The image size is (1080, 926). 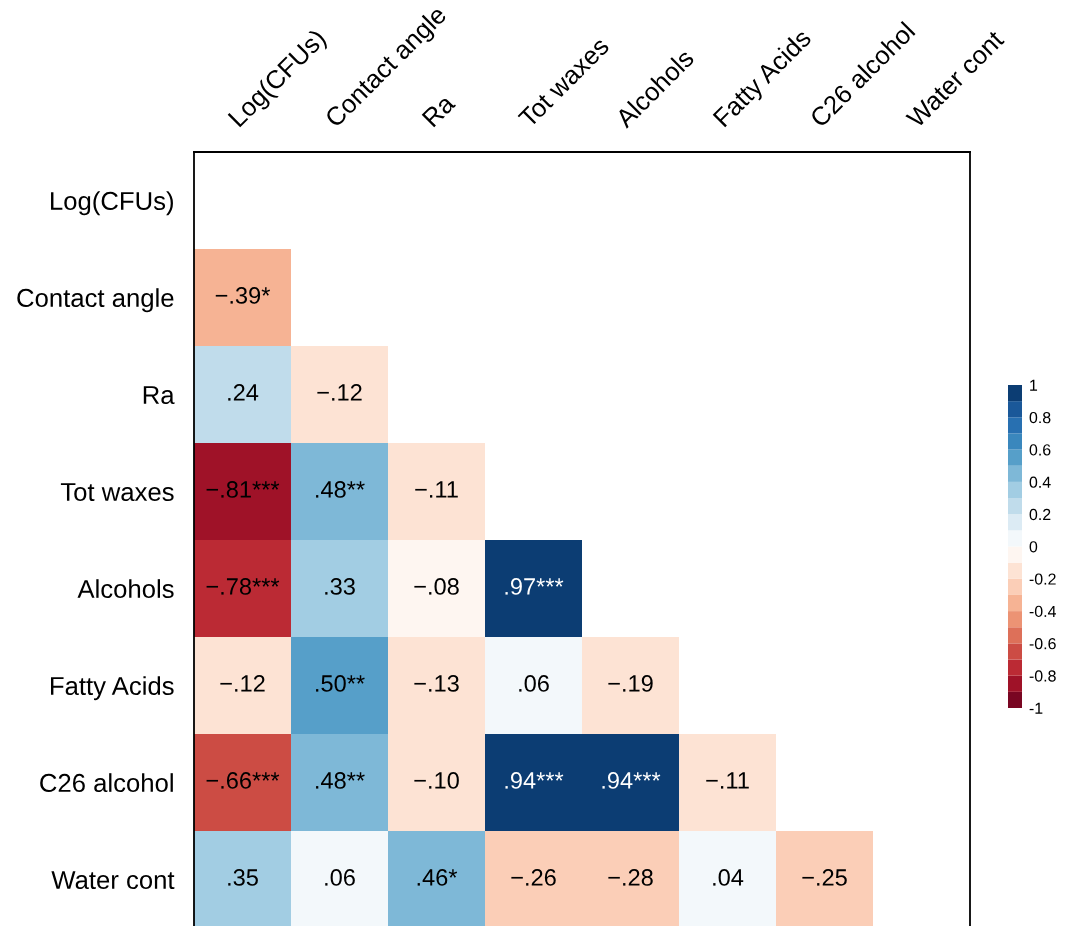 I want to click on data-label: .46*, so click(x=437, y=877).